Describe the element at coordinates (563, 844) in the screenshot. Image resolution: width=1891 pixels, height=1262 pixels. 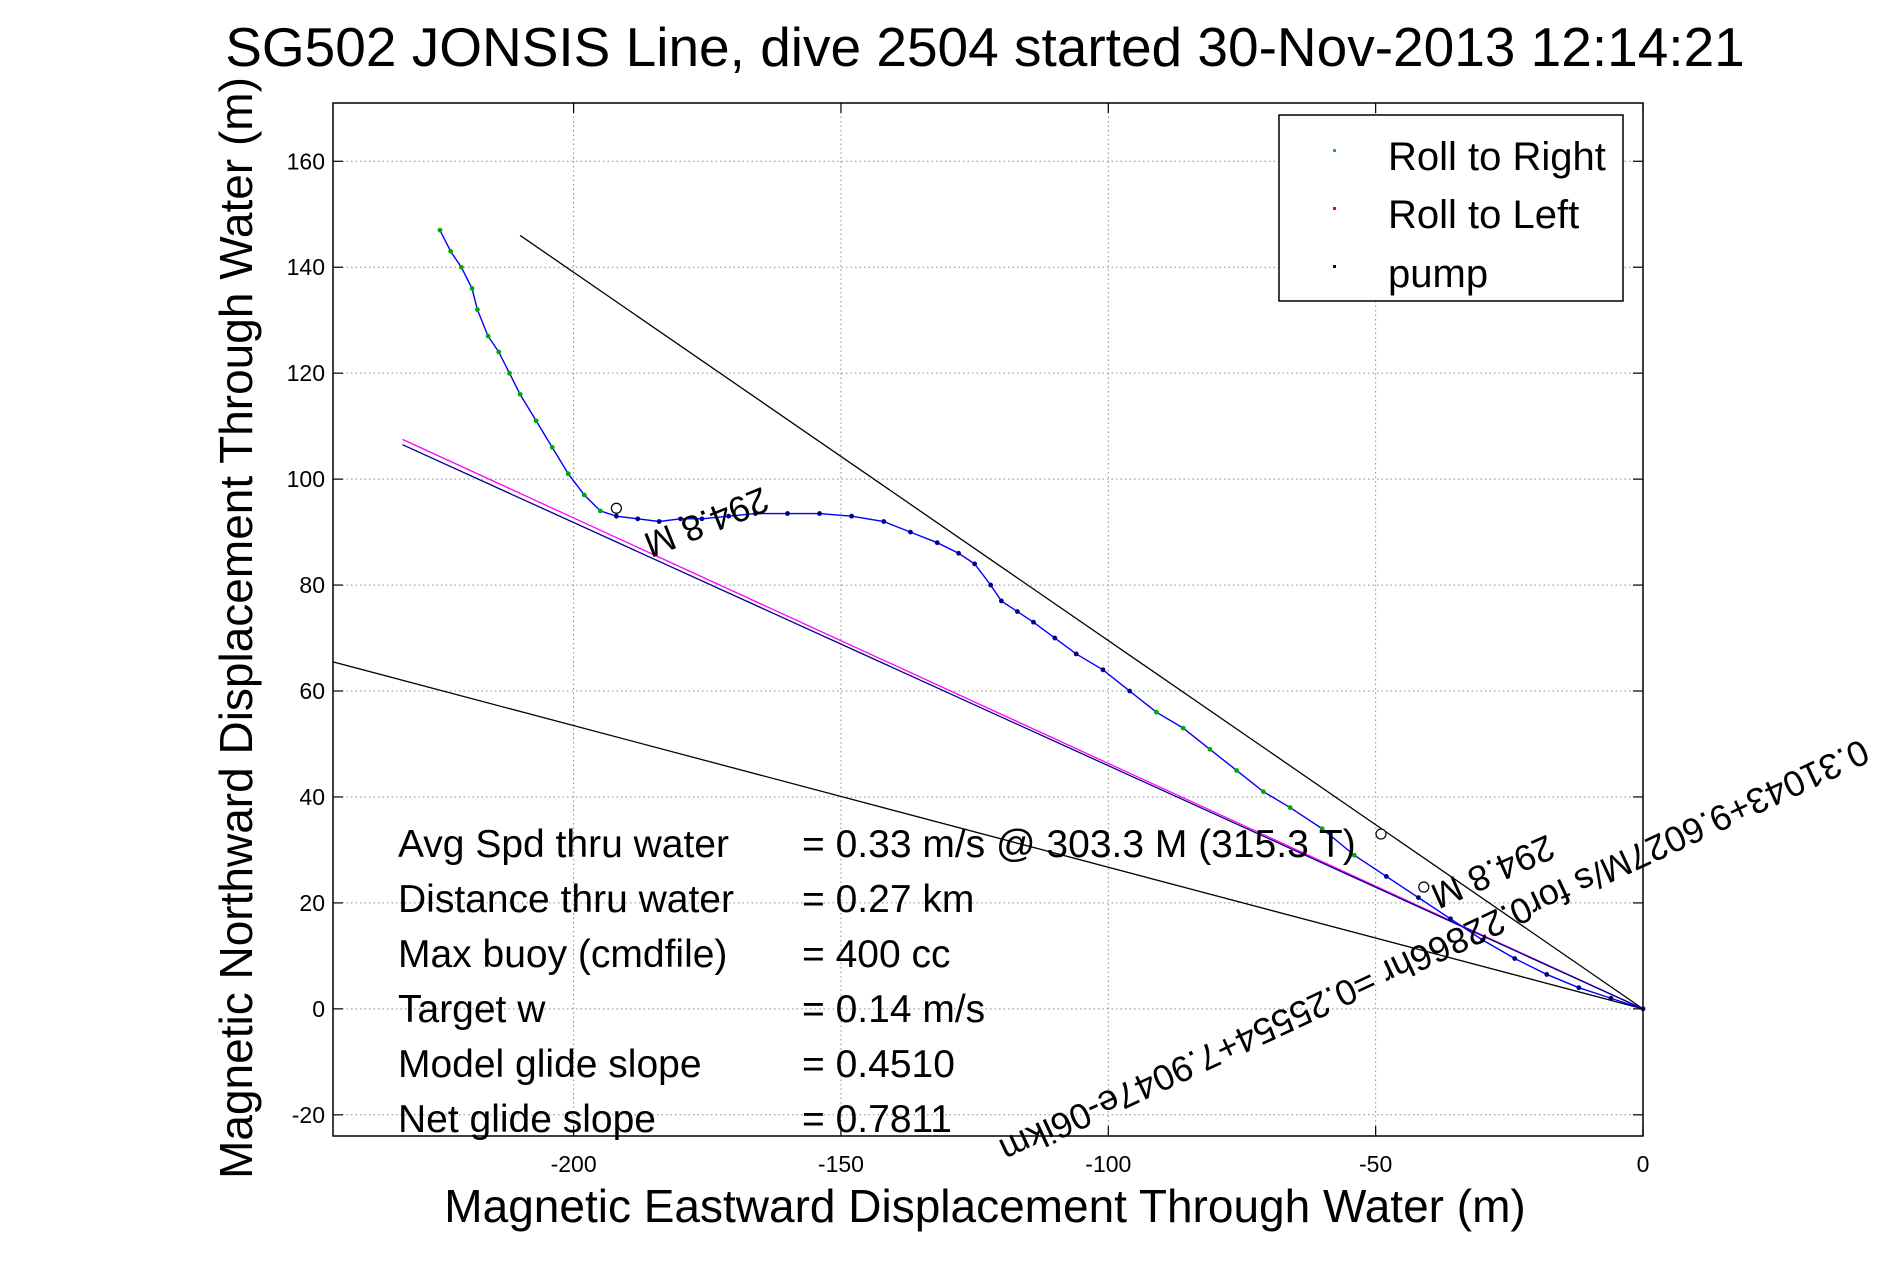
I see `stat-label-avg-speed: Avg Spd thru water` at that location.